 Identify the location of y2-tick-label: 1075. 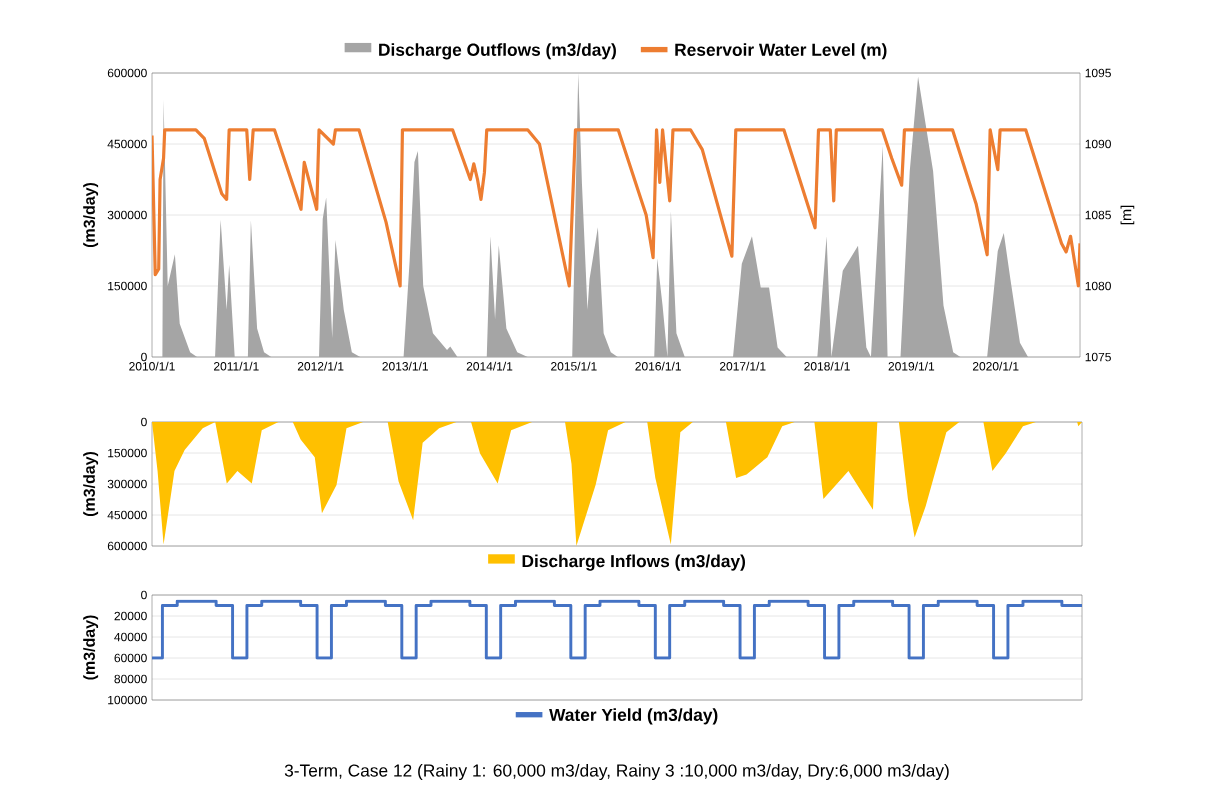
(1098, 357).